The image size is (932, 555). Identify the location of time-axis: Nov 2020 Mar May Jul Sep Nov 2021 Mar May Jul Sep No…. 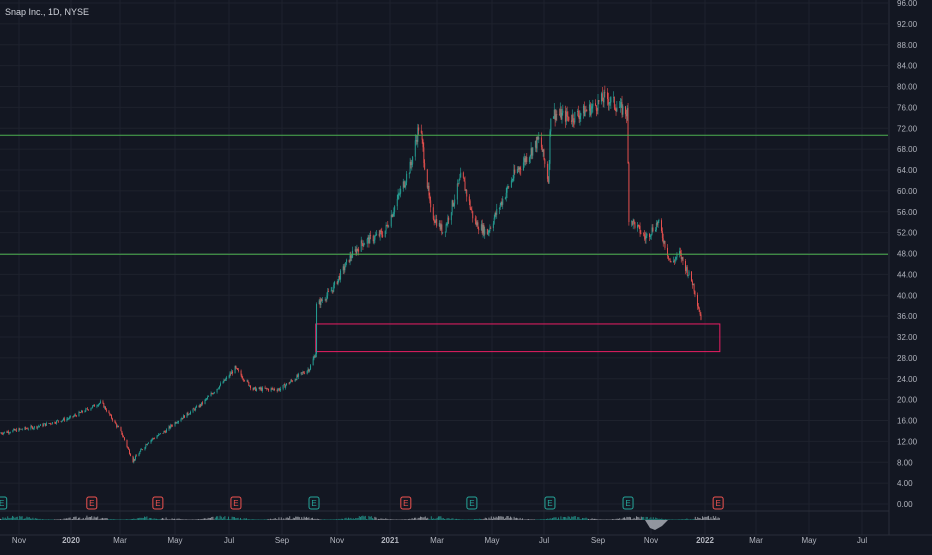
(466, 539).